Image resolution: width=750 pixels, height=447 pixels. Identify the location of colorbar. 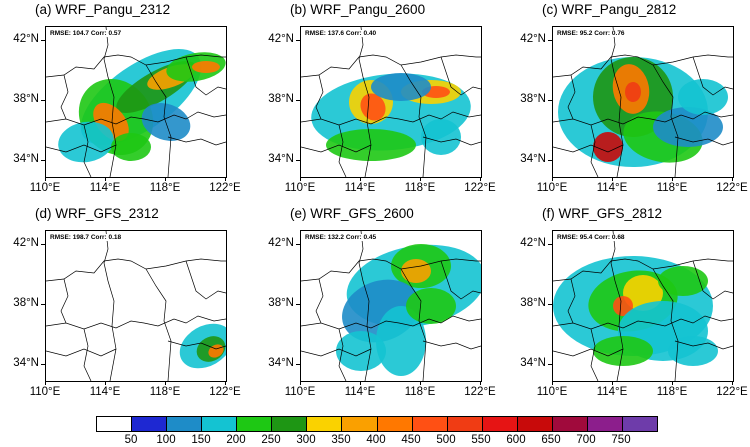
(377, 424).